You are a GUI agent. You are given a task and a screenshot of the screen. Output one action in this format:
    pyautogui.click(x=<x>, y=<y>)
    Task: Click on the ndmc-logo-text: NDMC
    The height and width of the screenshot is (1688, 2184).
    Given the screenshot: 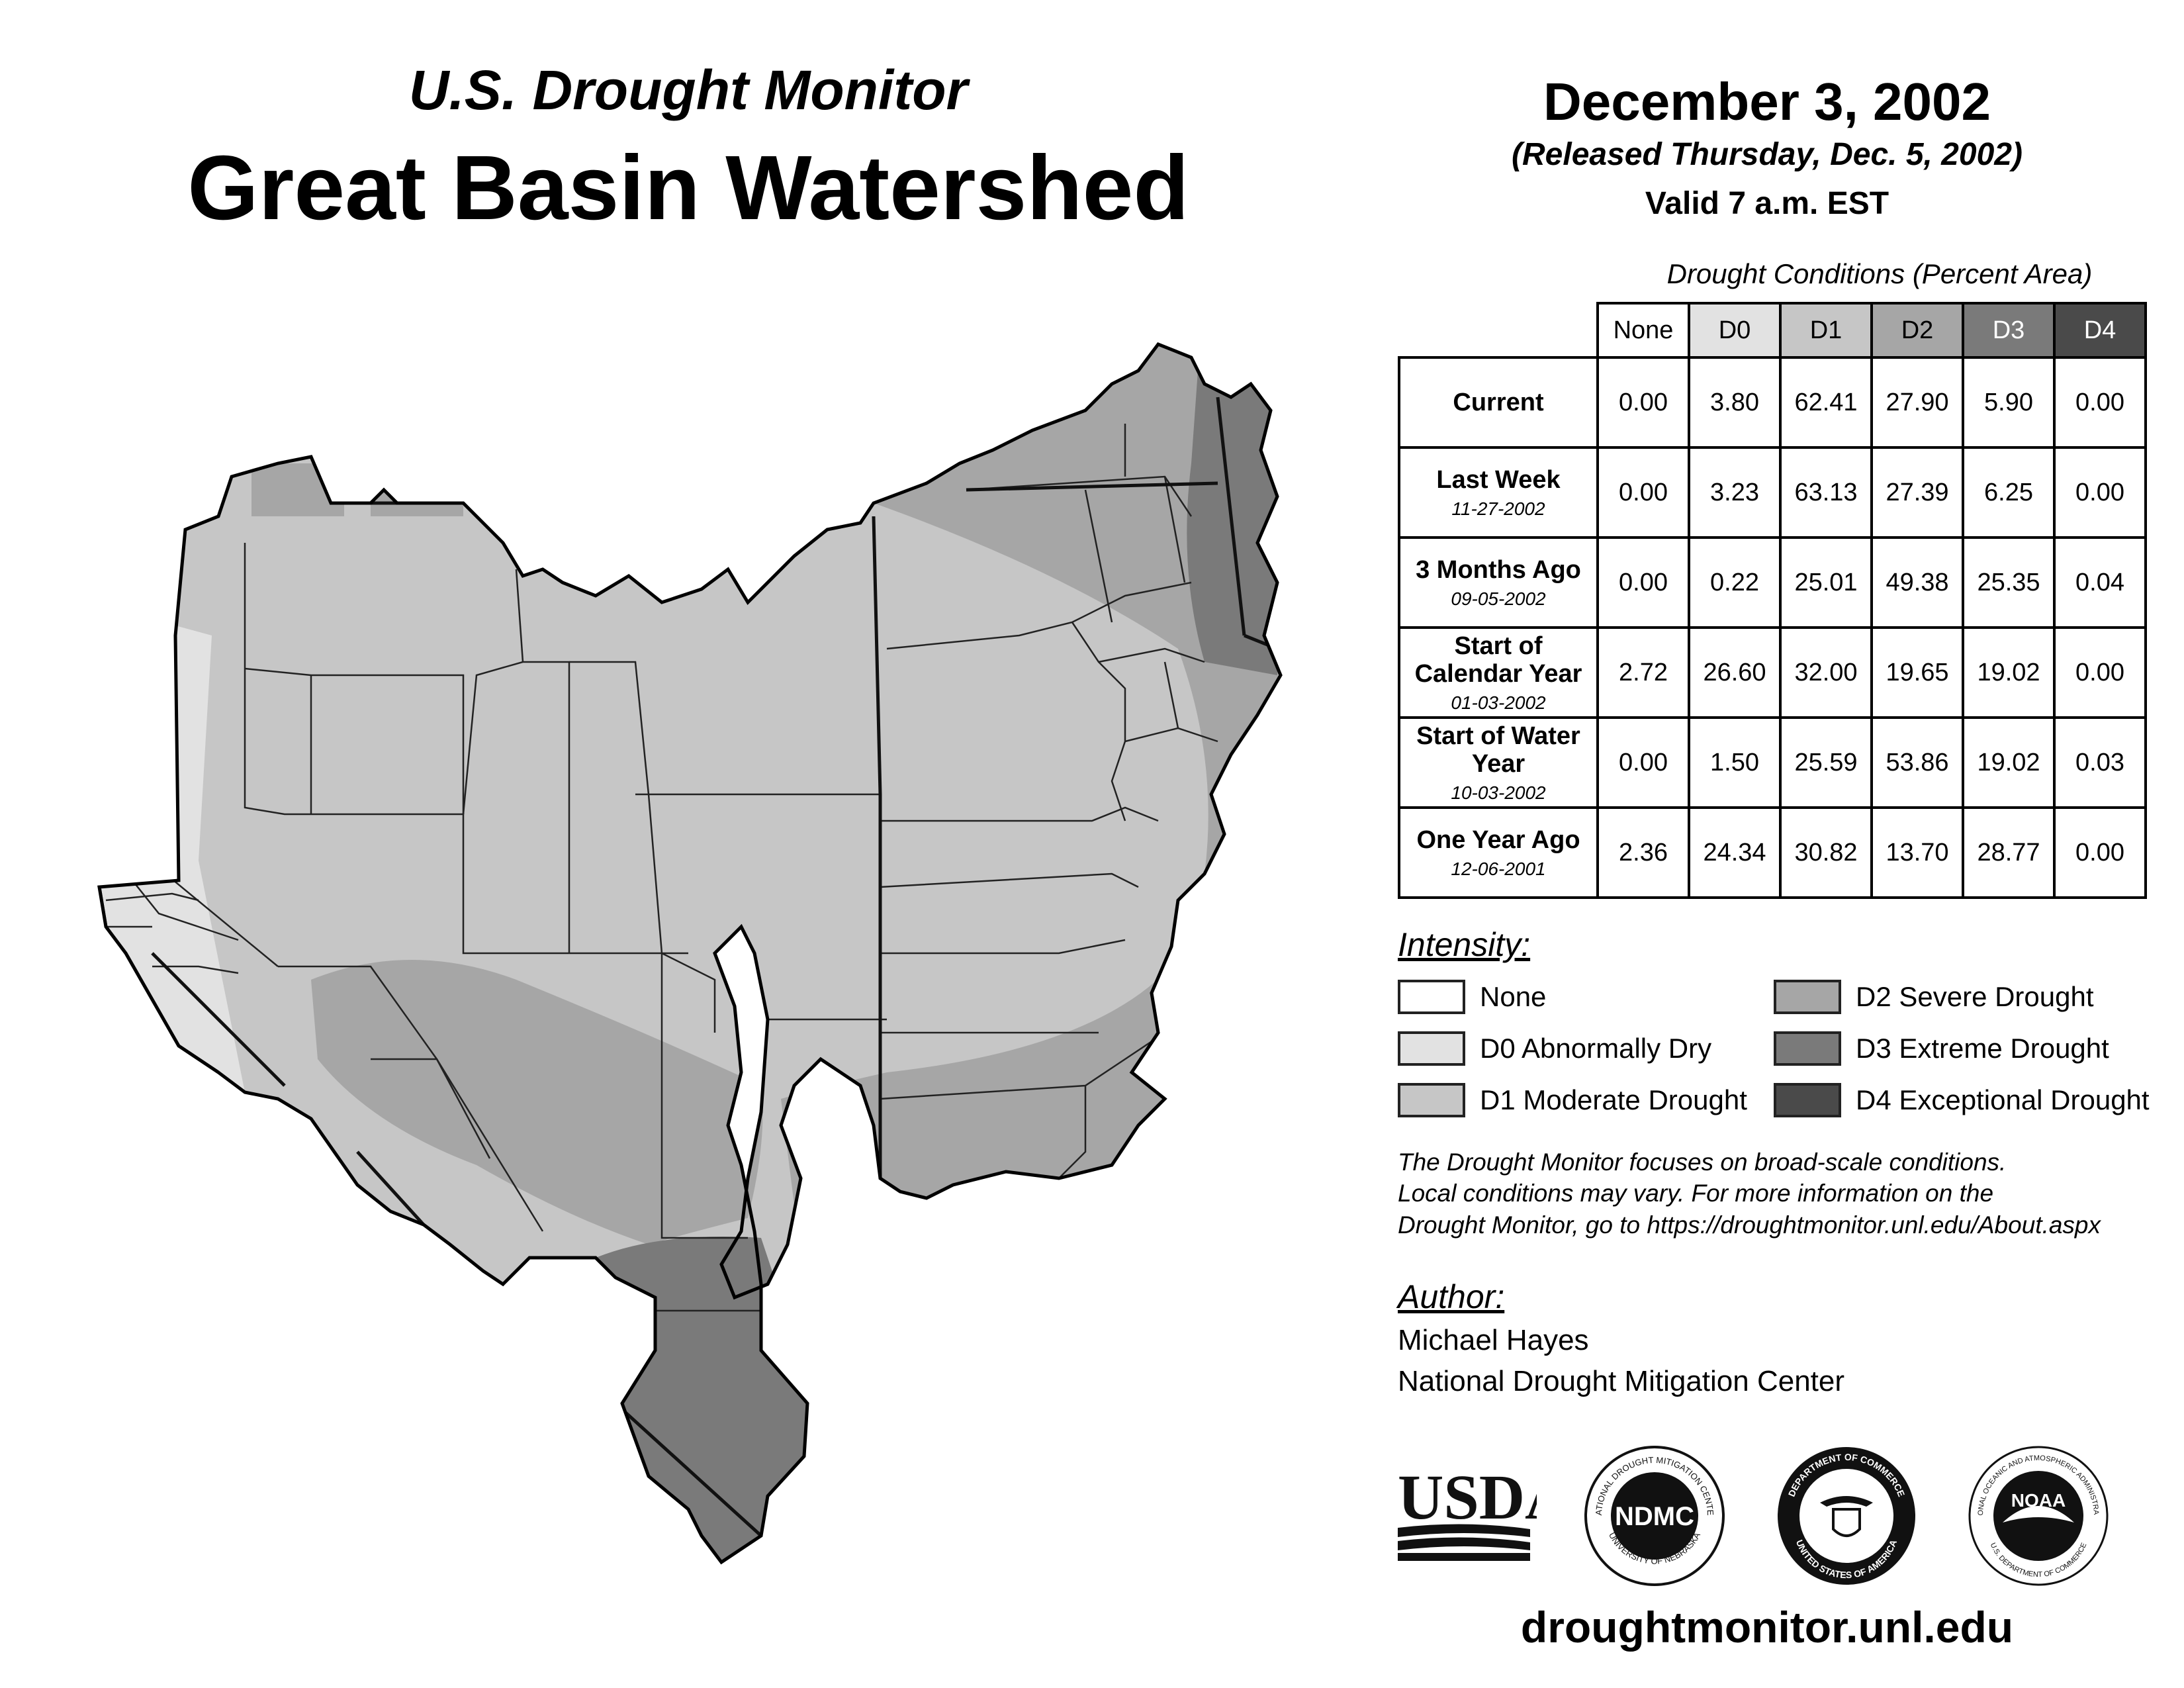 What is the action you would take?
    pyautogui.click(x=1655, y=1516)
    